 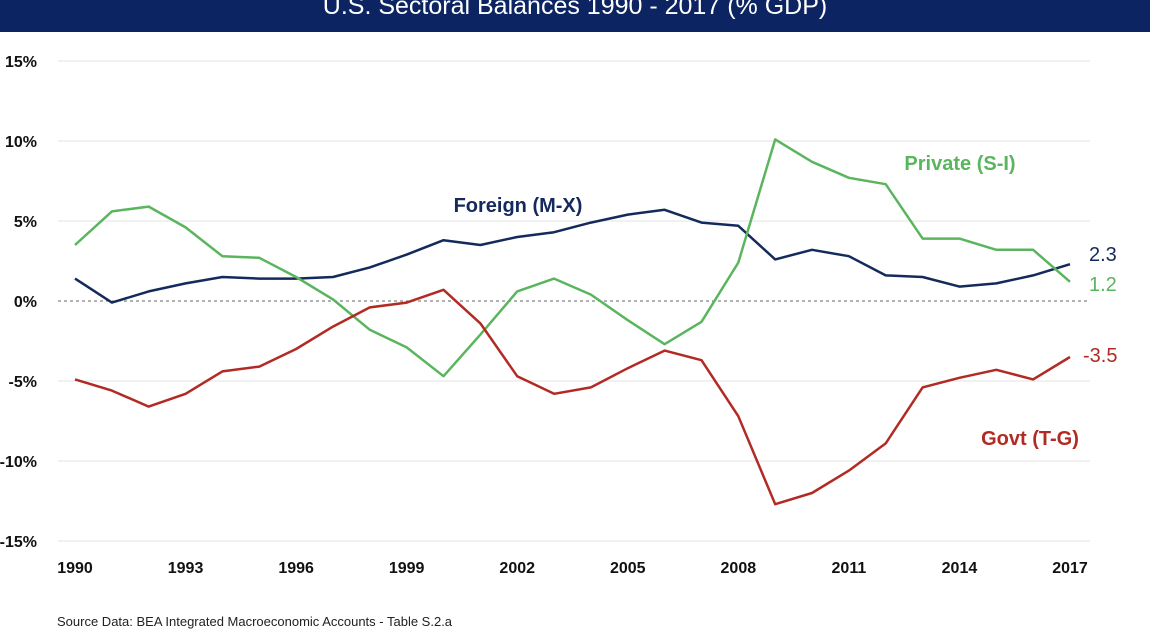 What do you see at coordinates (517, 568) in the screenshot?
I see `x-tick-label: 2002` at bounding box center [517, 568].